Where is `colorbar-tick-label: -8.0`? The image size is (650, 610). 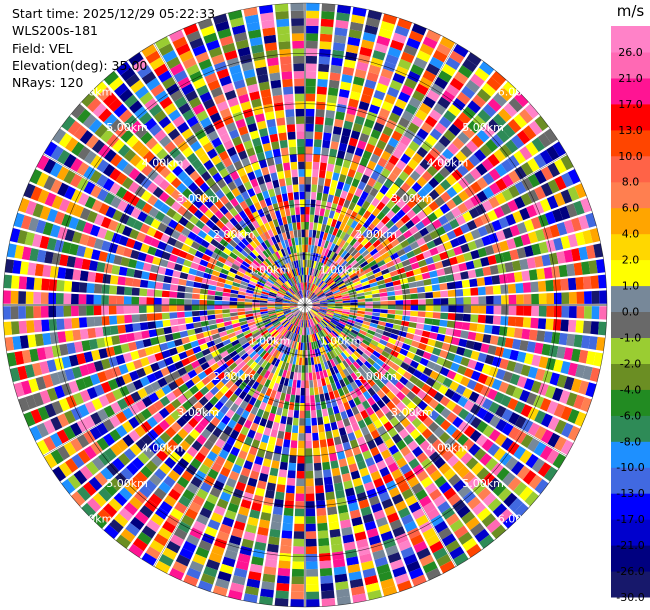
colorbar-tick-label: -8.0 is located at coordinates (630, 441).